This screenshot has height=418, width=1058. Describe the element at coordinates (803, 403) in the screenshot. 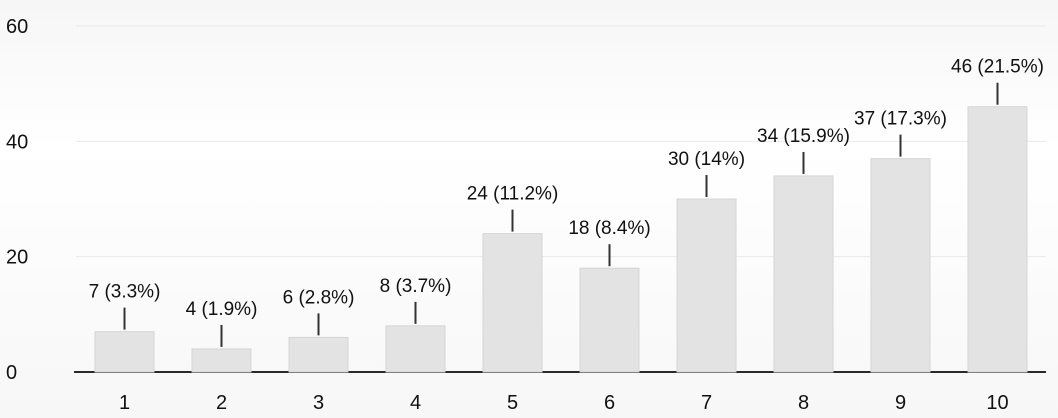

I see `x-tick-label-8: 8` at that location.